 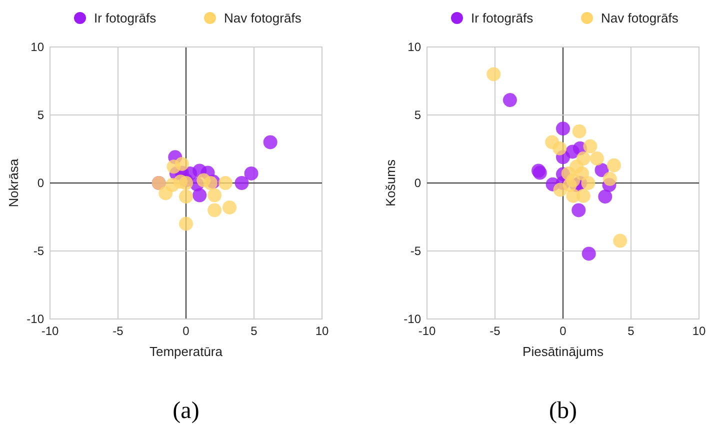 What do you see at coordinates (187, 351) in the screenshot?
I see `x-axis-title: Temperatūra` at bounding box center [187, 351].